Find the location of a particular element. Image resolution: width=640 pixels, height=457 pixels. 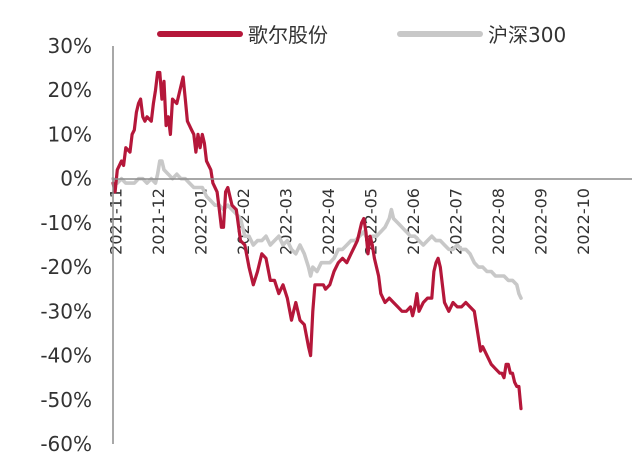

y-tick-label: 0% is located at coordinates (76, 179).